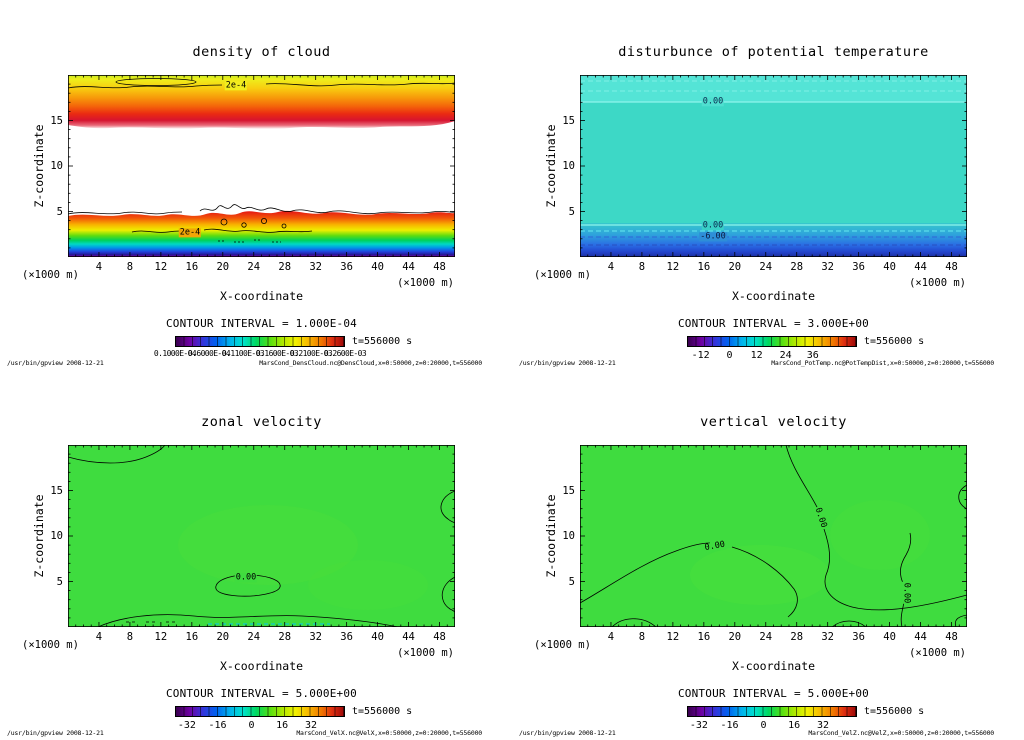 The height and width of the screenshot is (740, 1024). I want to click on colorbar-tick-label: 36, so click(812, 355).